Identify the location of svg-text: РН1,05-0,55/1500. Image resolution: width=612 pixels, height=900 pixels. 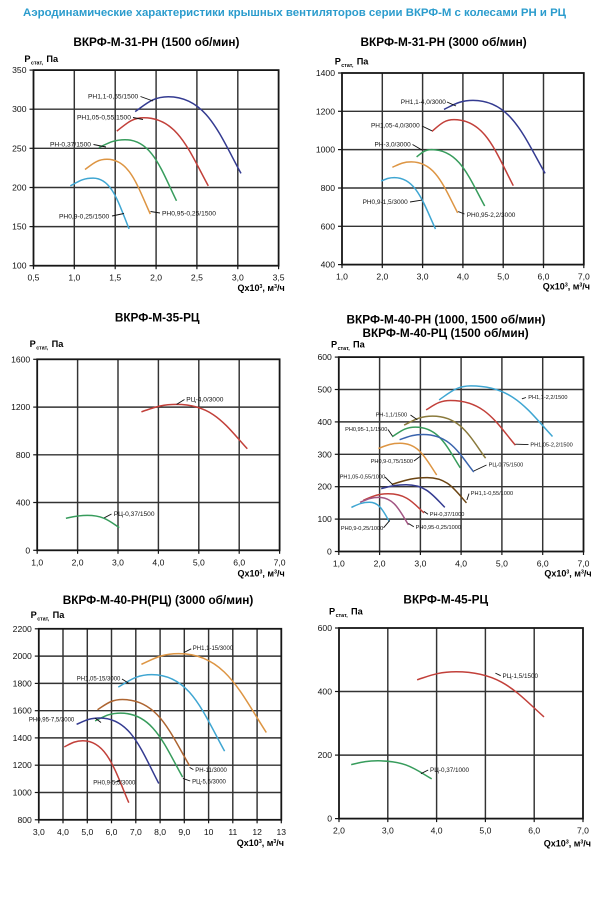
(104, 117).